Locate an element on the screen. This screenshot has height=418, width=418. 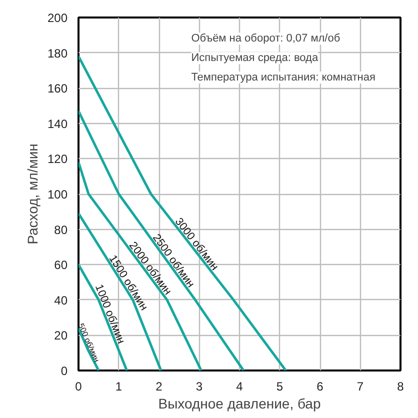
y-tick-label: 100 is located at coordinates (57, 195).